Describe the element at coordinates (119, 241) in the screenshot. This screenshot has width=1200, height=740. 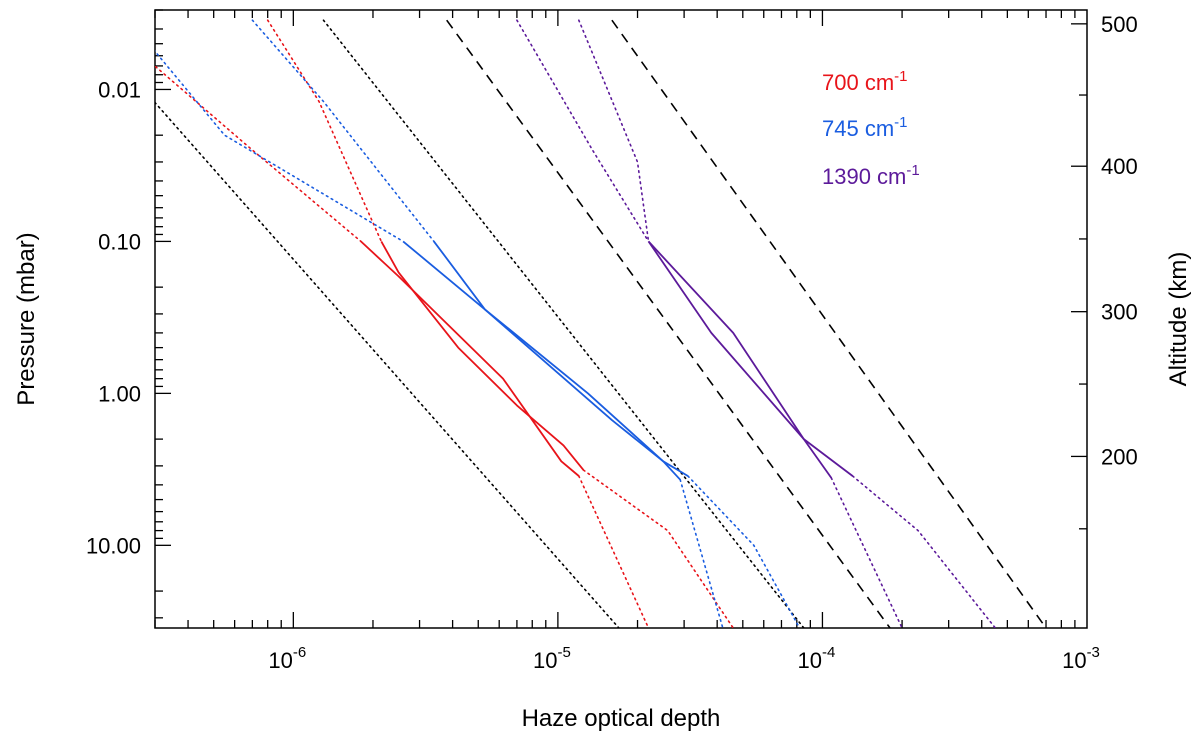
I see `y-tick-label: 0.10` at that location.